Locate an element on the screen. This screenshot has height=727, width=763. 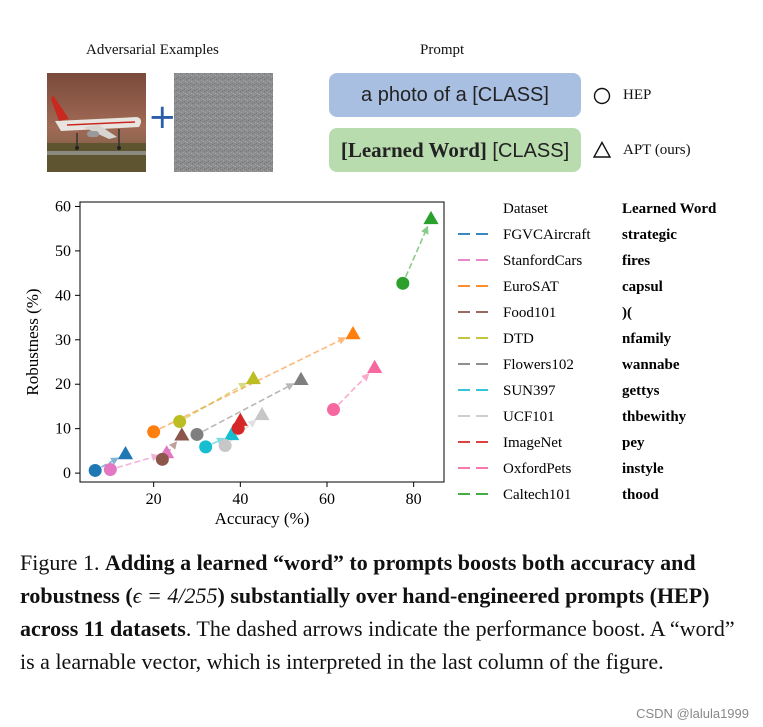
legend-dataset-name: DTD is located at coordinates (518, 339).